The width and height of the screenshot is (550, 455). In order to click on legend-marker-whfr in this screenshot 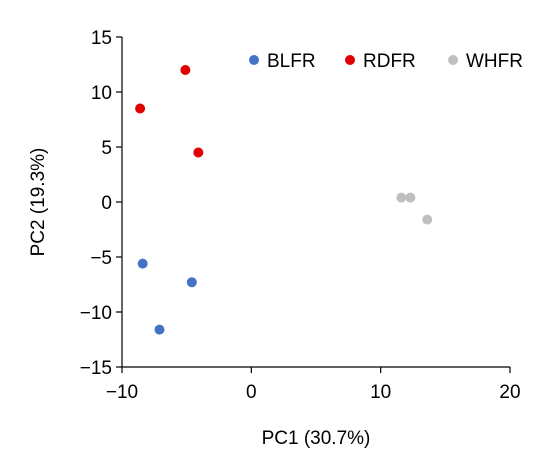, I will do `click(453, 60)`.